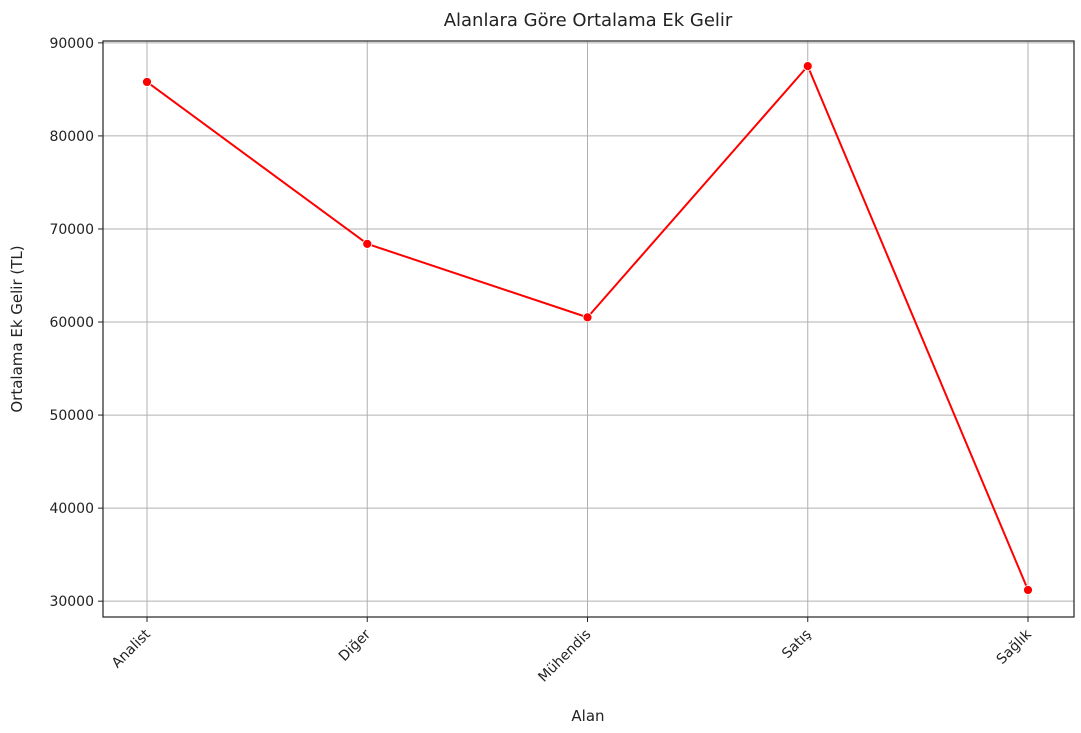 This screenshot has width=1081, height=733. What do you see at coordinates (71, 509) in the screenshot?
I see `y-tick-label: 40000` at bounding box center [71, 509].